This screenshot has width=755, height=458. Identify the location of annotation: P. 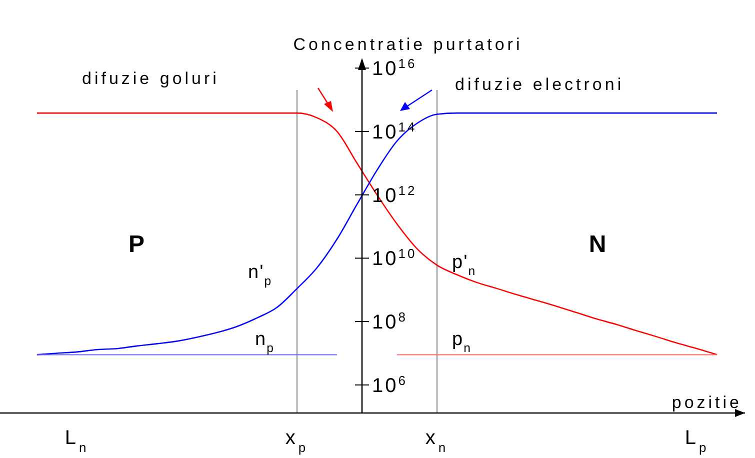
(137, 244).